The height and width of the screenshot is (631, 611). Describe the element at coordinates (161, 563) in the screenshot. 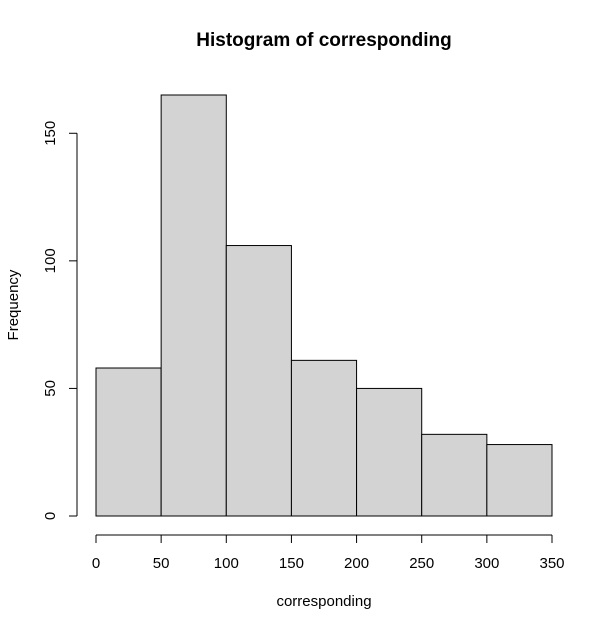

I see `x-tick-label: 50` at that location.